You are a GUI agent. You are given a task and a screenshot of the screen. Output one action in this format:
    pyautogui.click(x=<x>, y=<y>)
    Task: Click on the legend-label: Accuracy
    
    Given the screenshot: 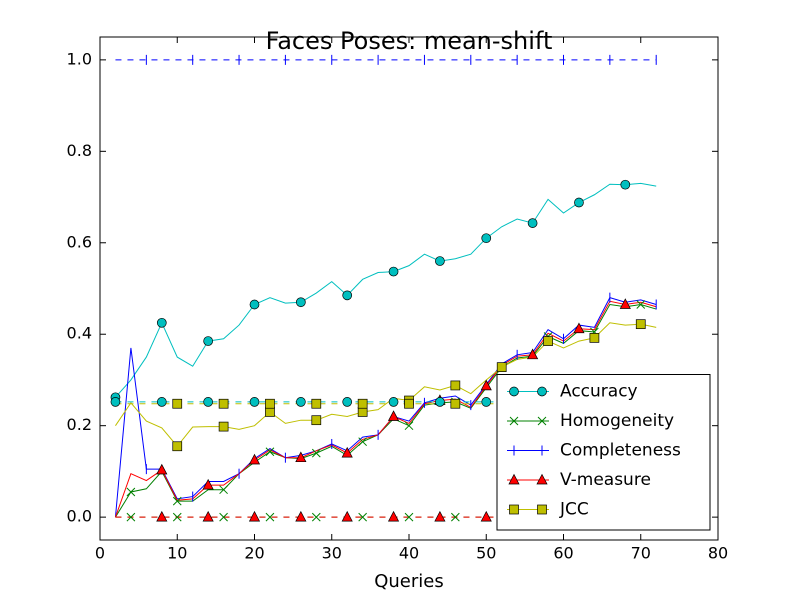 What is the action you would take?
    pyautogui.click(x=599, y=392)
    